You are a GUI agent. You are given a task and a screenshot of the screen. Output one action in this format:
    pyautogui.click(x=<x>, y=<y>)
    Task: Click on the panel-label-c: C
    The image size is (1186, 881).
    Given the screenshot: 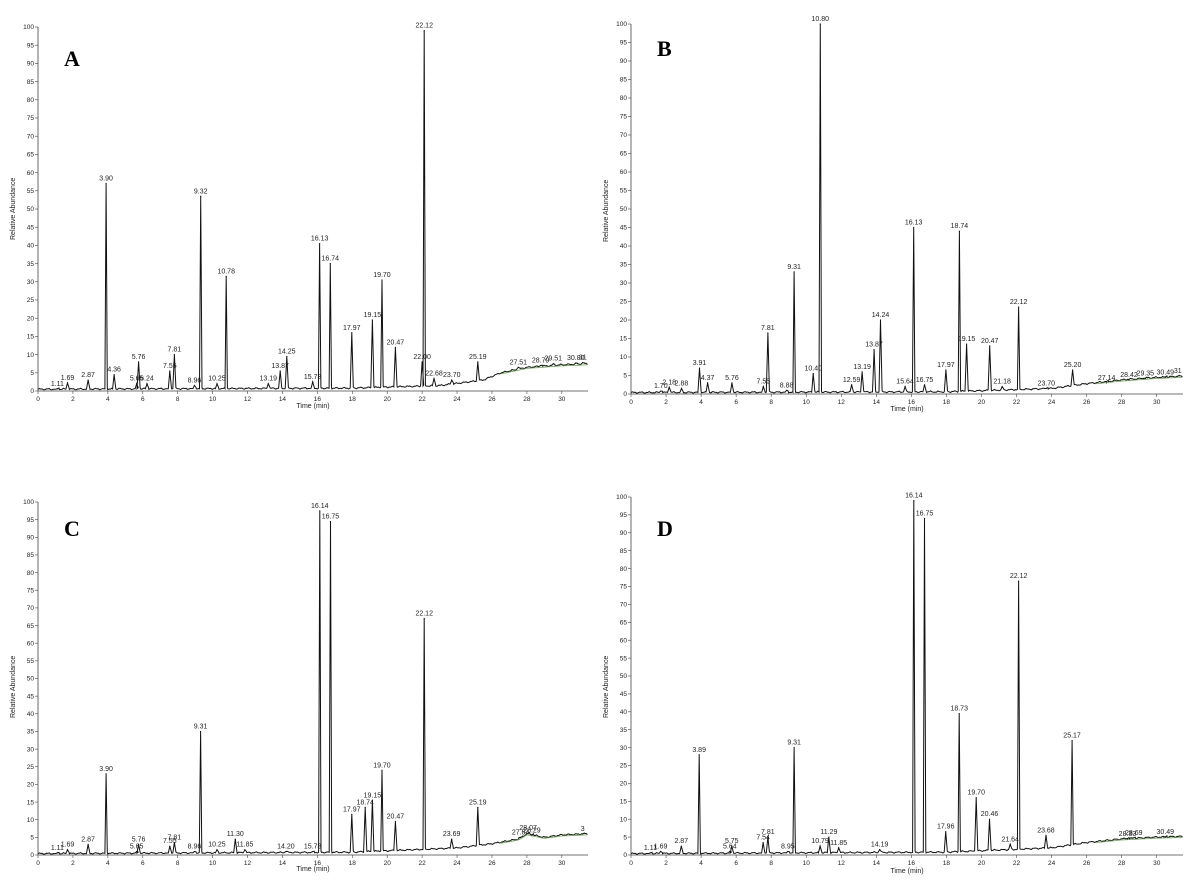 What is the action you would take?
    pyautogui.click(x=72, y=528)
    